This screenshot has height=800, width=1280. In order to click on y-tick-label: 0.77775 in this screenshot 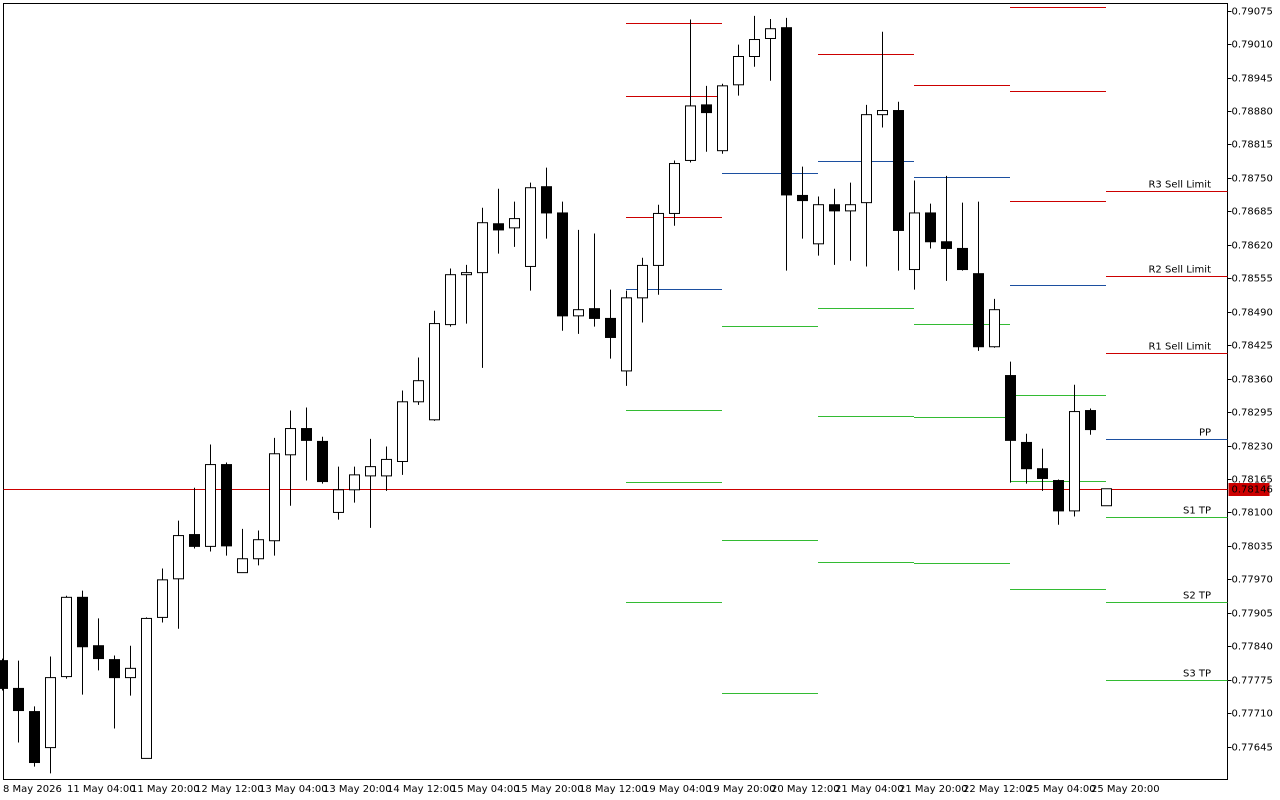, I will do `click(1252, 681)`.